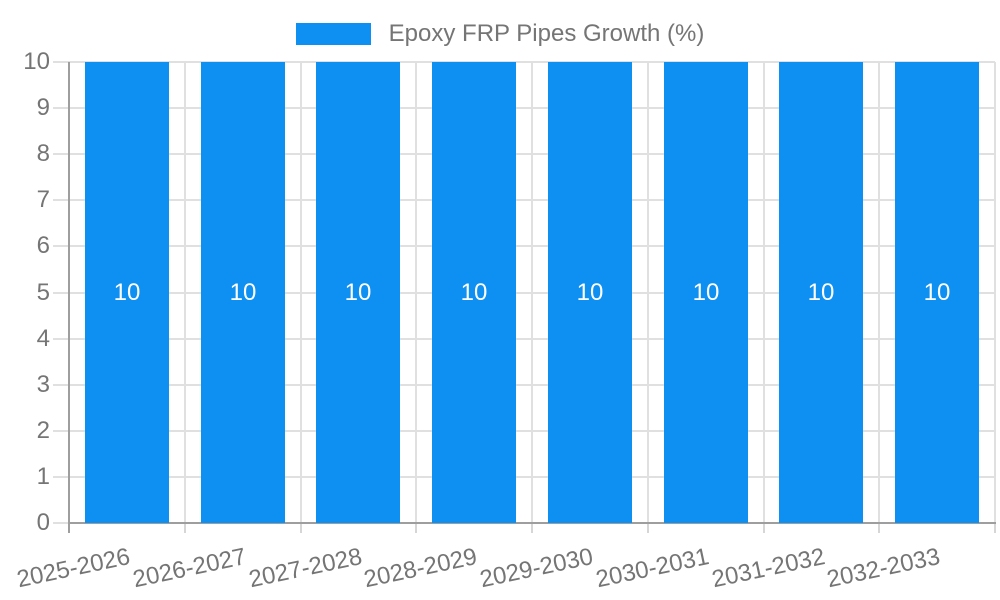  What do you see at coordinates (43, 246) in the screenshot?
I see `y-tick-label: 6` at bounding box center [43, 246].